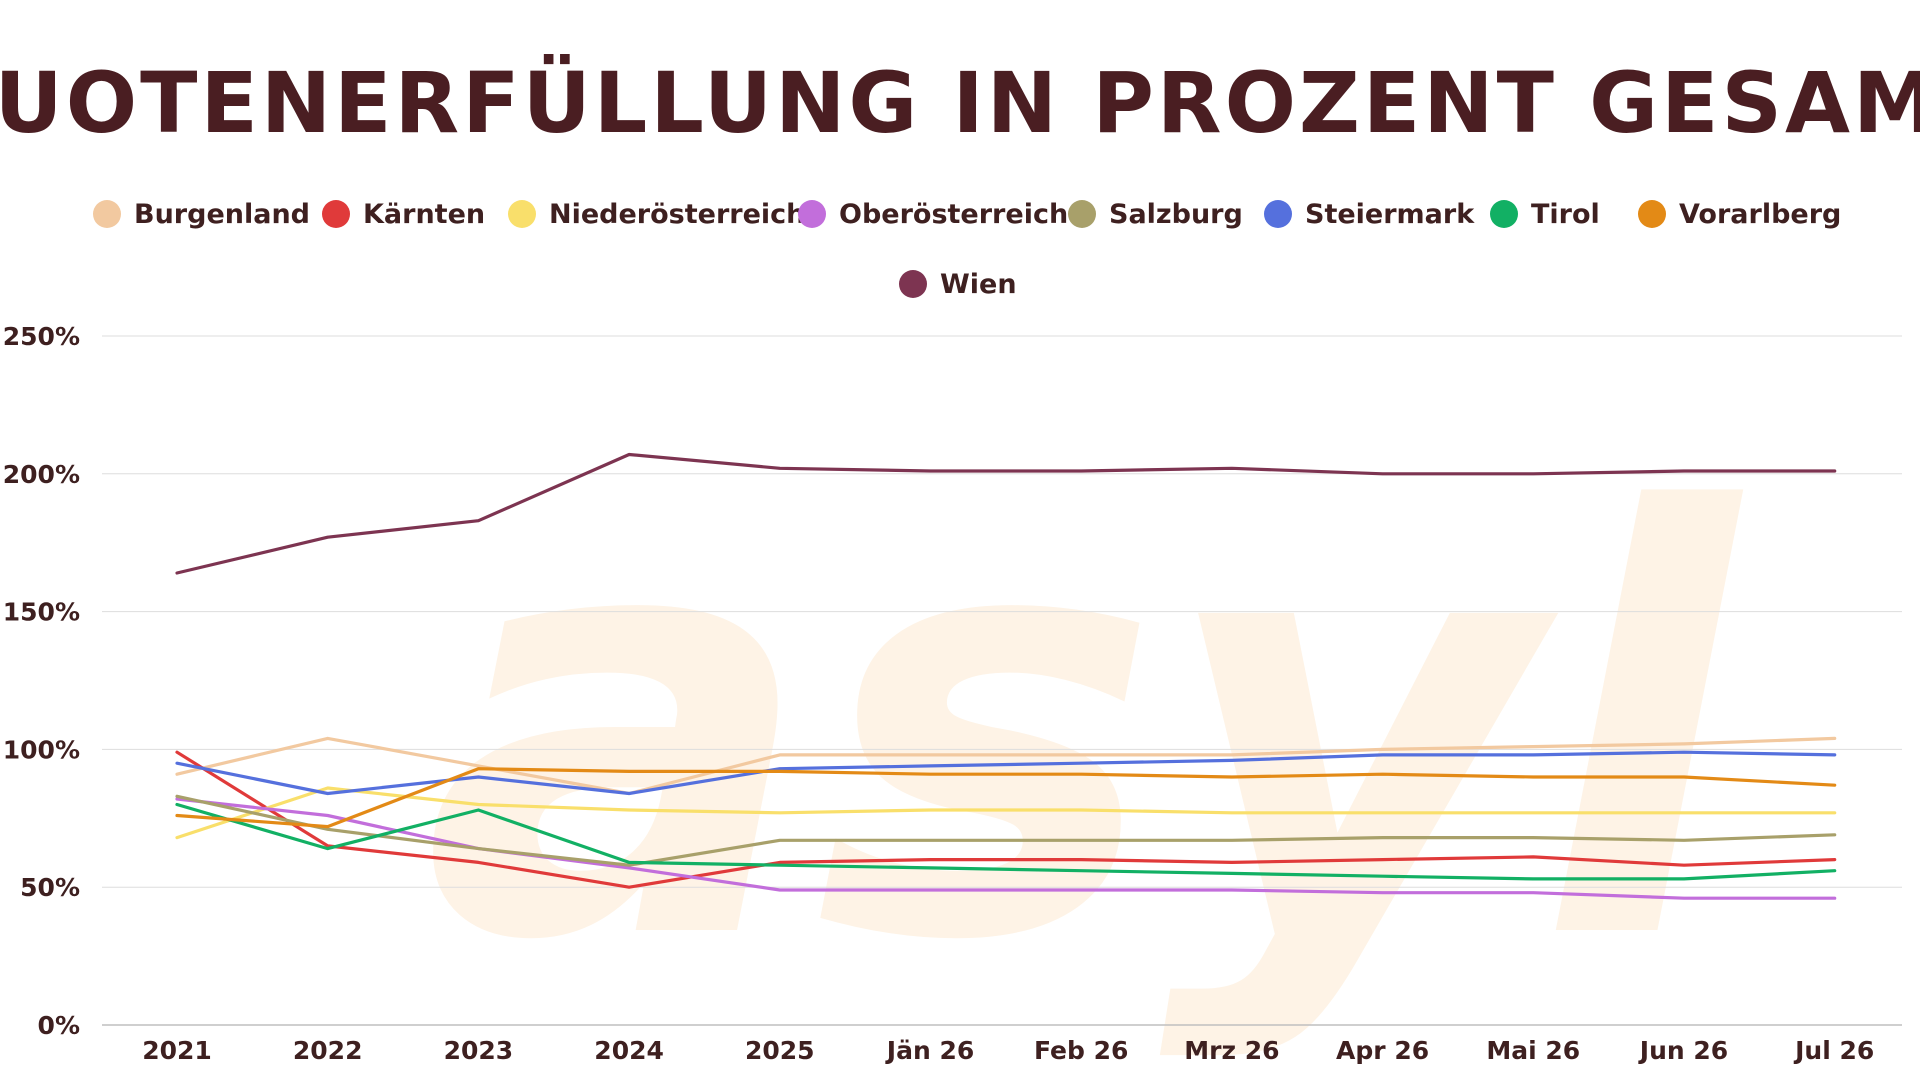 Image resolution: width=1920 pixels, height=1080 pixels. I want to click on legend-item-2: Niederösterreich, so click(656, 214).